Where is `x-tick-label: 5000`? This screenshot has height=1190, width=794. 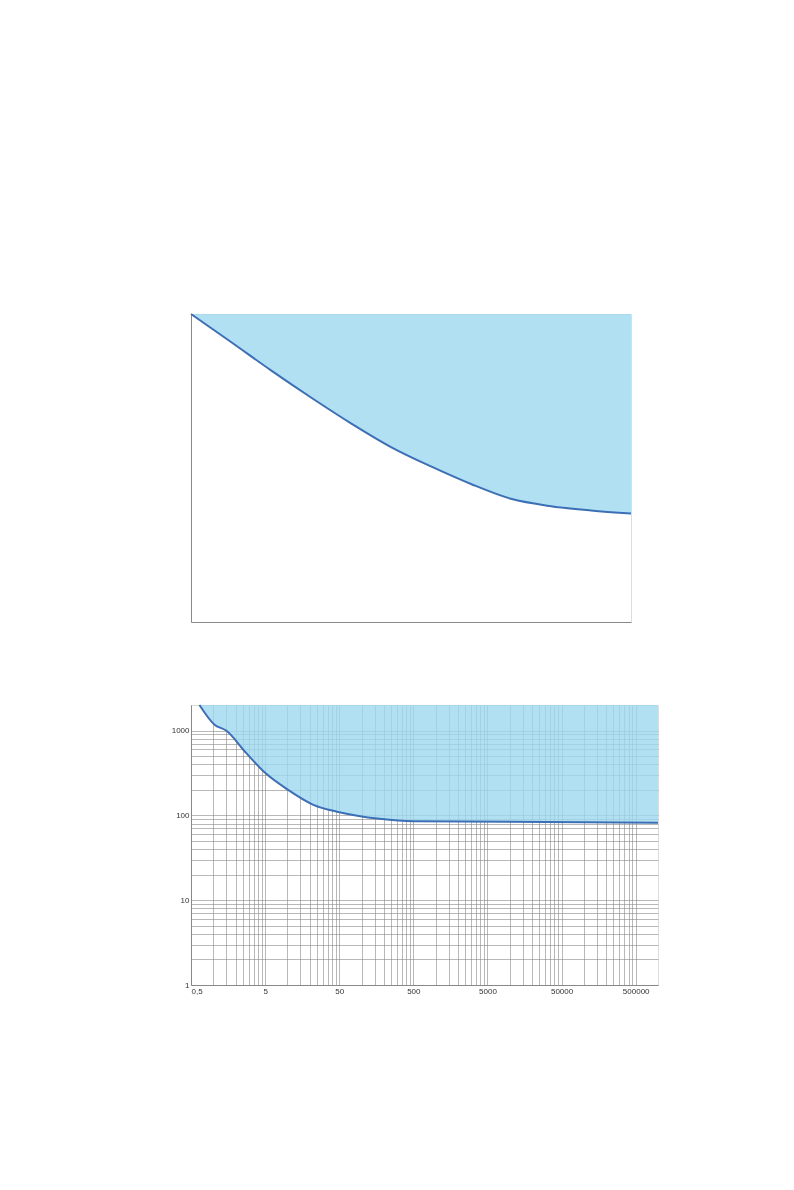 x-tick-label: 5000 is located at coordinates (488, 991).